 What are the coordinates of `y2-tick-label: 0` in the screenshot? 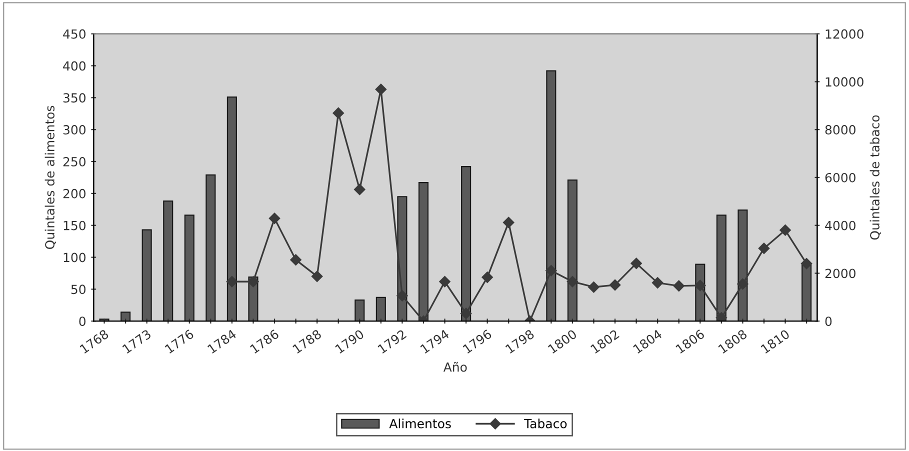 It's located at (828, 321).